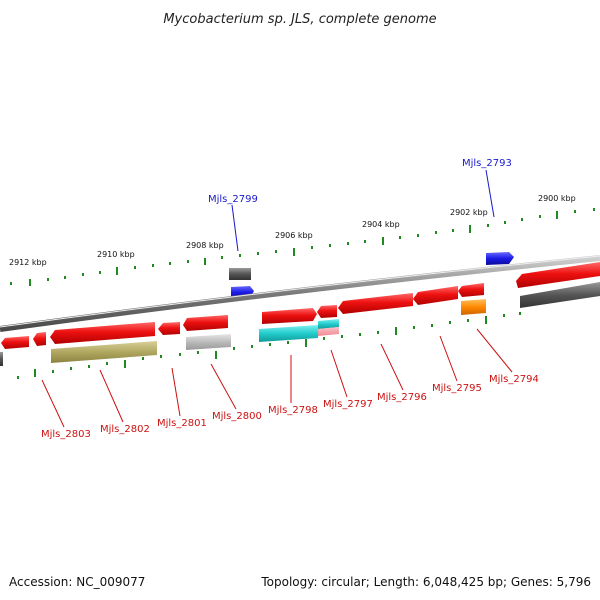 The width and height of the screenshot is (600, 600). I want to click on genome-backbone-highlight, so click(300, 291).